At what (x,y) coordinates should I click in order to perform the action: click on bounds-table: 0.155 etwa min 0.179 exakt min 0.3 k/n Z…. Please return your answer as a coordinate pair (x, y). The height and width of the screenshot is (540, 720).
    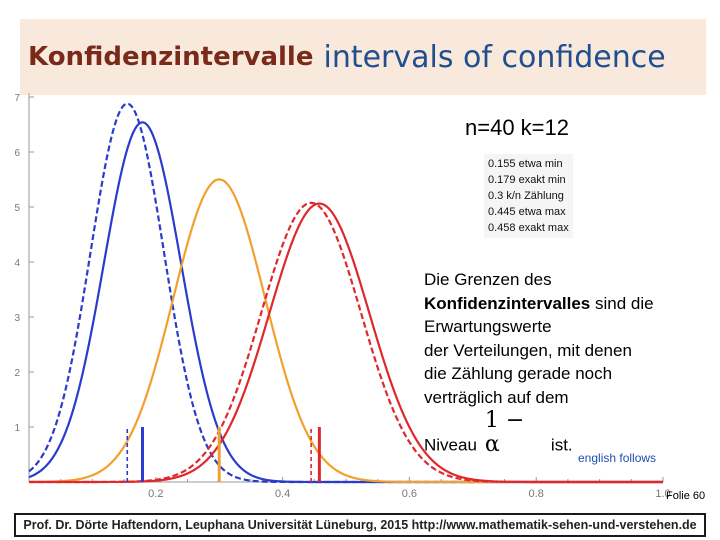
    Looking at the image, I should click on (528, 196).